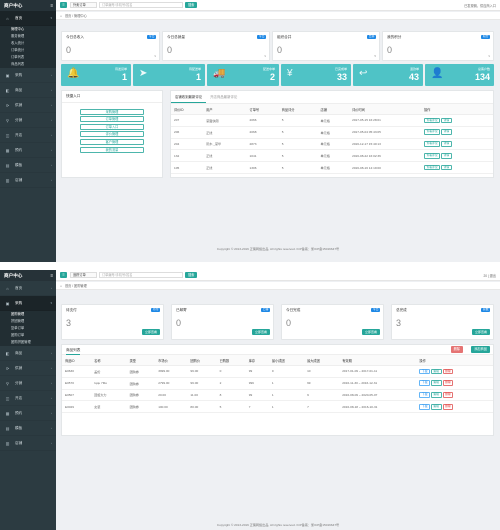 The image size is (500, 530). I want to click on add-product-button: 添加商品, so click(480, 349).